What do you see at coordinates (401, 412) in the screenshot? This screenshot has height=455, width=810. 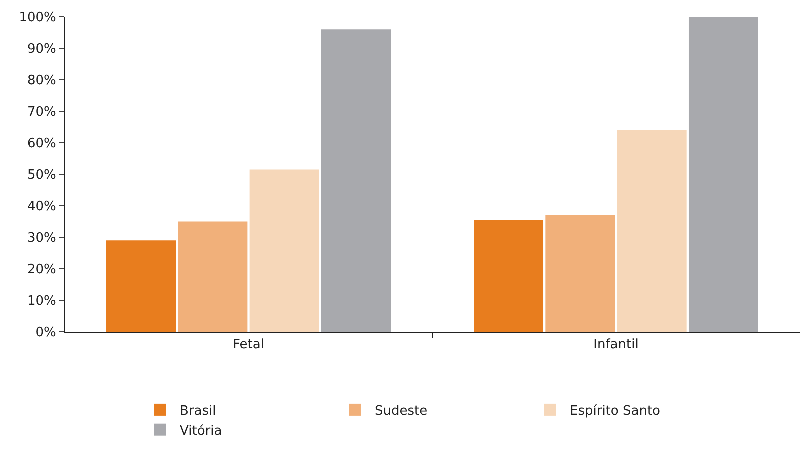 I see `legend-label: Sudeste` at bounding box center [401, 412].